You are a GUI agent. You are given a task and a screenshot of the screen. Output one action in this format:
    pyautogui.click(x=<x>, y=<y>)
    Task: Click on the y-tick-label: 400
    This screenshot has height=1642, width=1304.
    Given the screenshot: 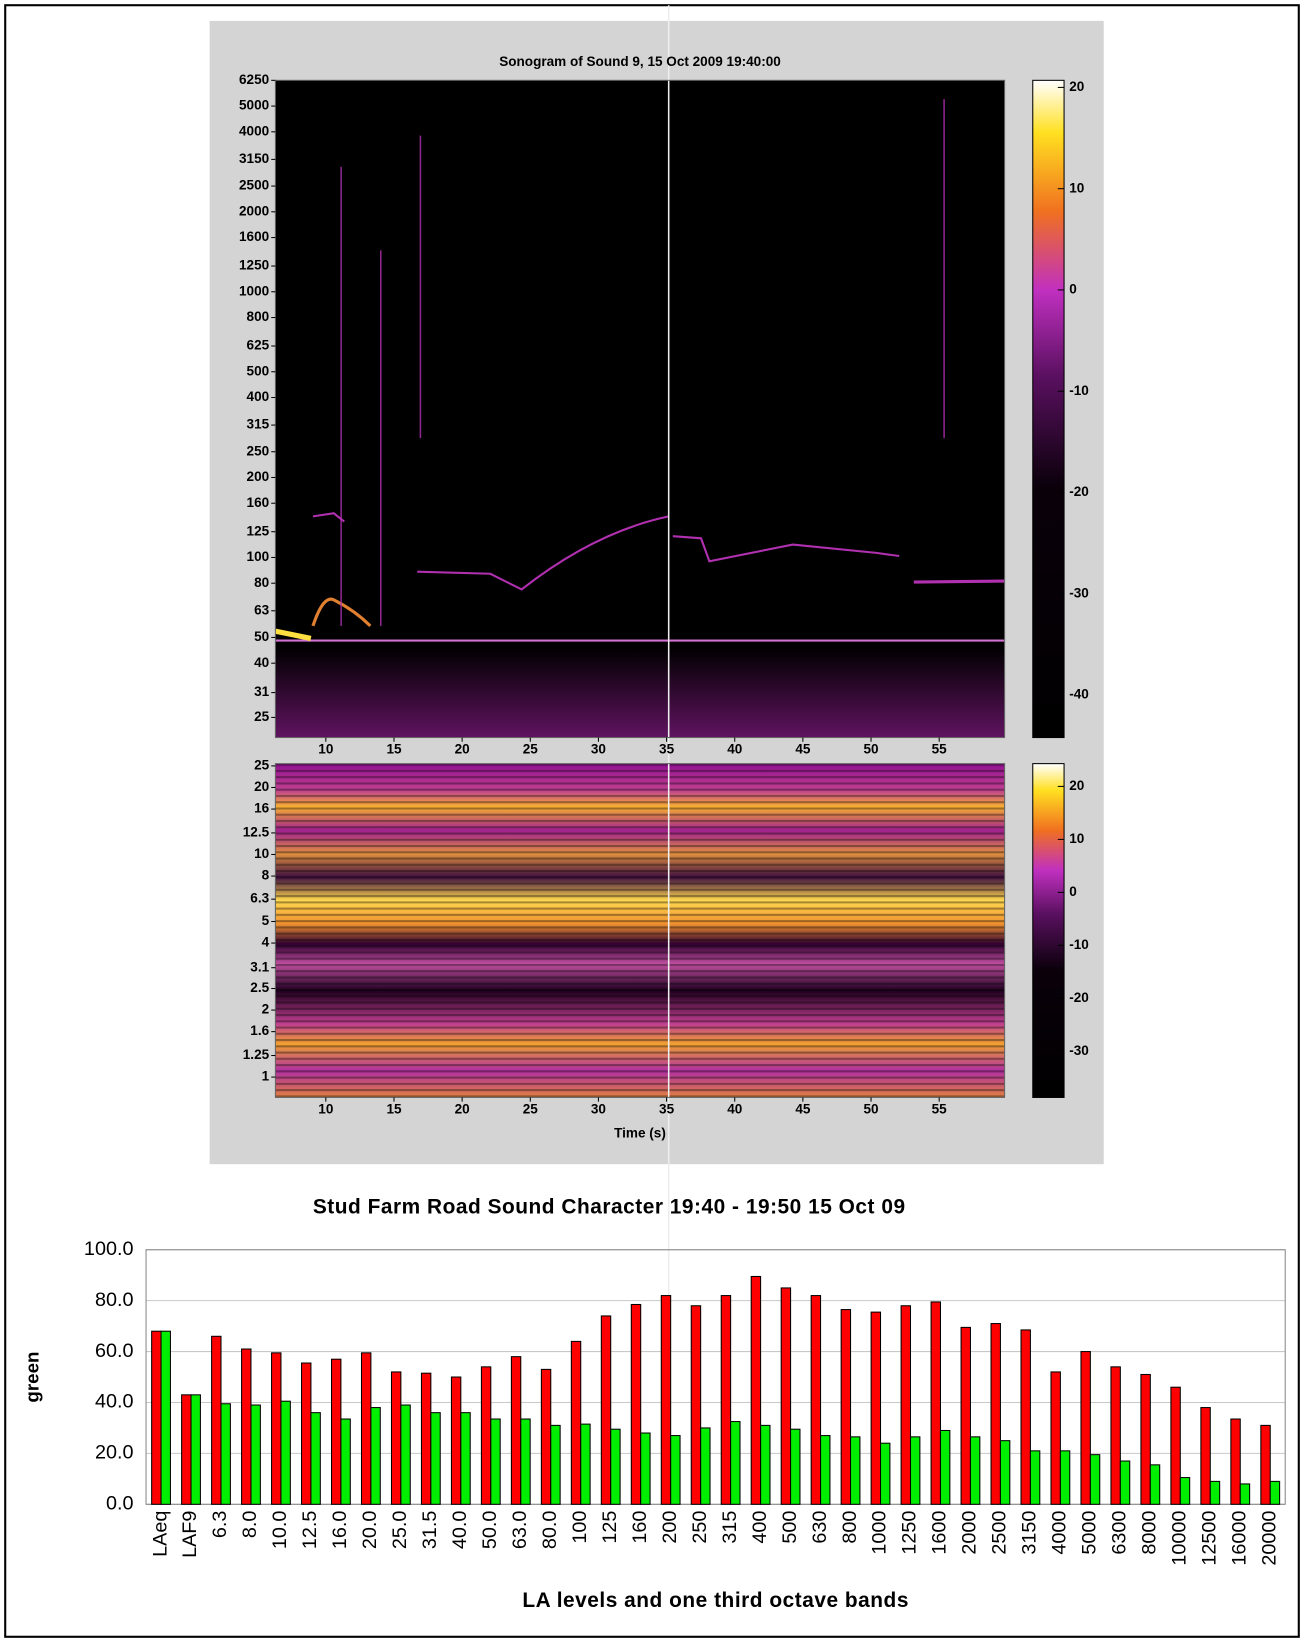 What is the action you would take?
    pyautogui.click(x=258, y=396)
    